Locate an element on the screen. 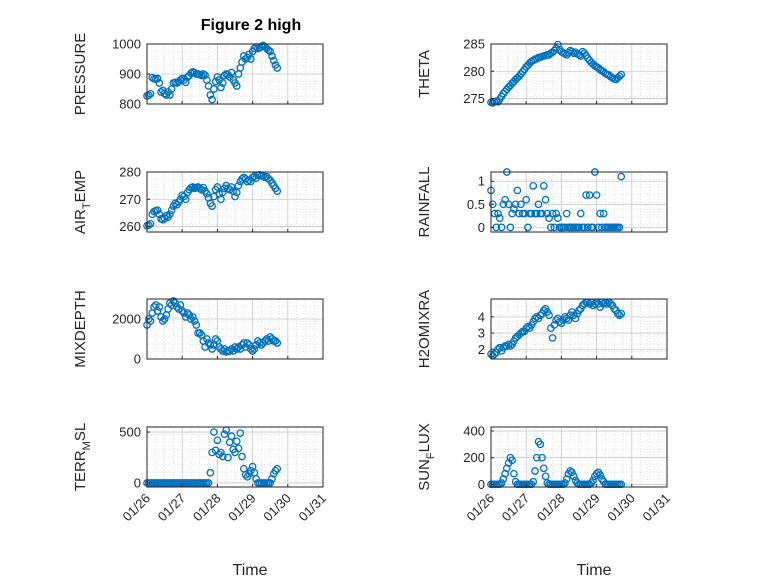 The image size is (778, 583). y-axis-label: TERRMSL is located at coordinates (82, 457).